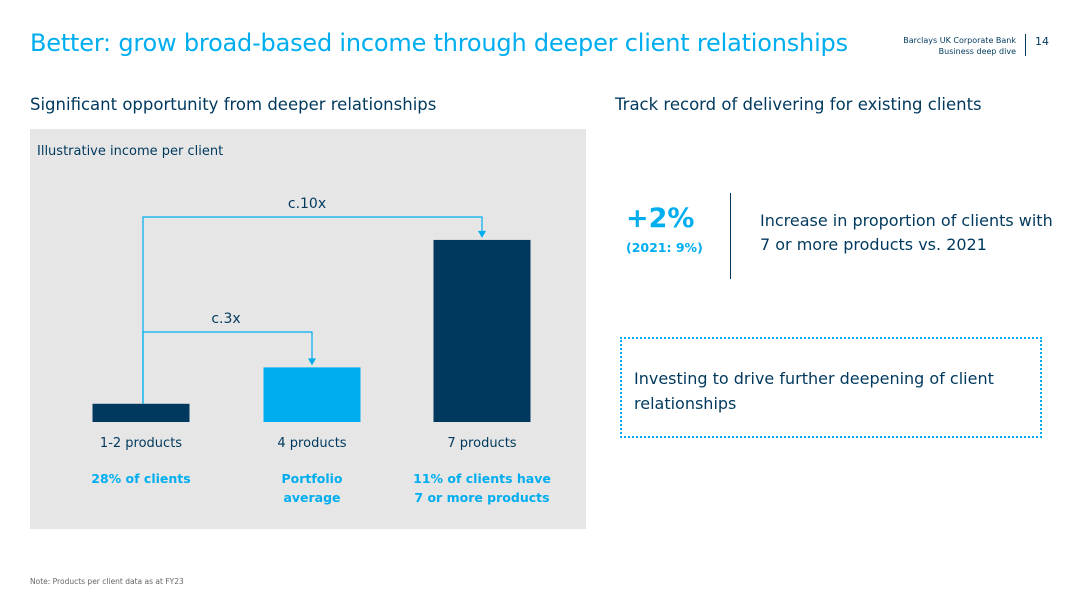 The image size is (1080, 607). Describe the element at coordinates (140, 478) in the screenshot. I see `category-sublabel-1-1: 28% of clients` at that location.